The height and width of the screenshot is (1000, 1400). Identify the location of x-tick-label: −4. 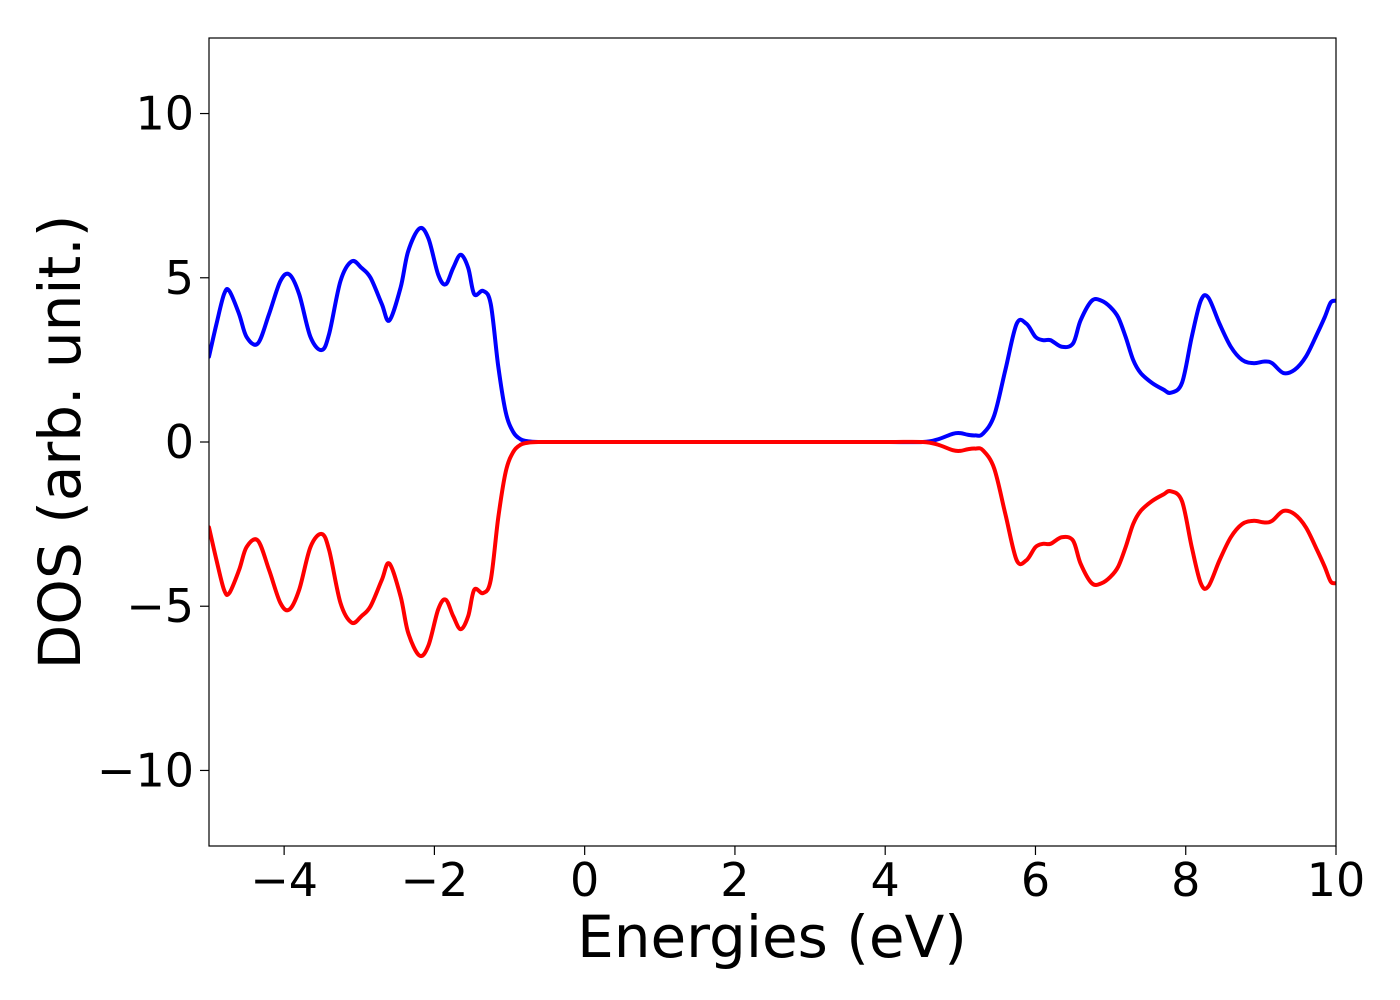
(284, 880).